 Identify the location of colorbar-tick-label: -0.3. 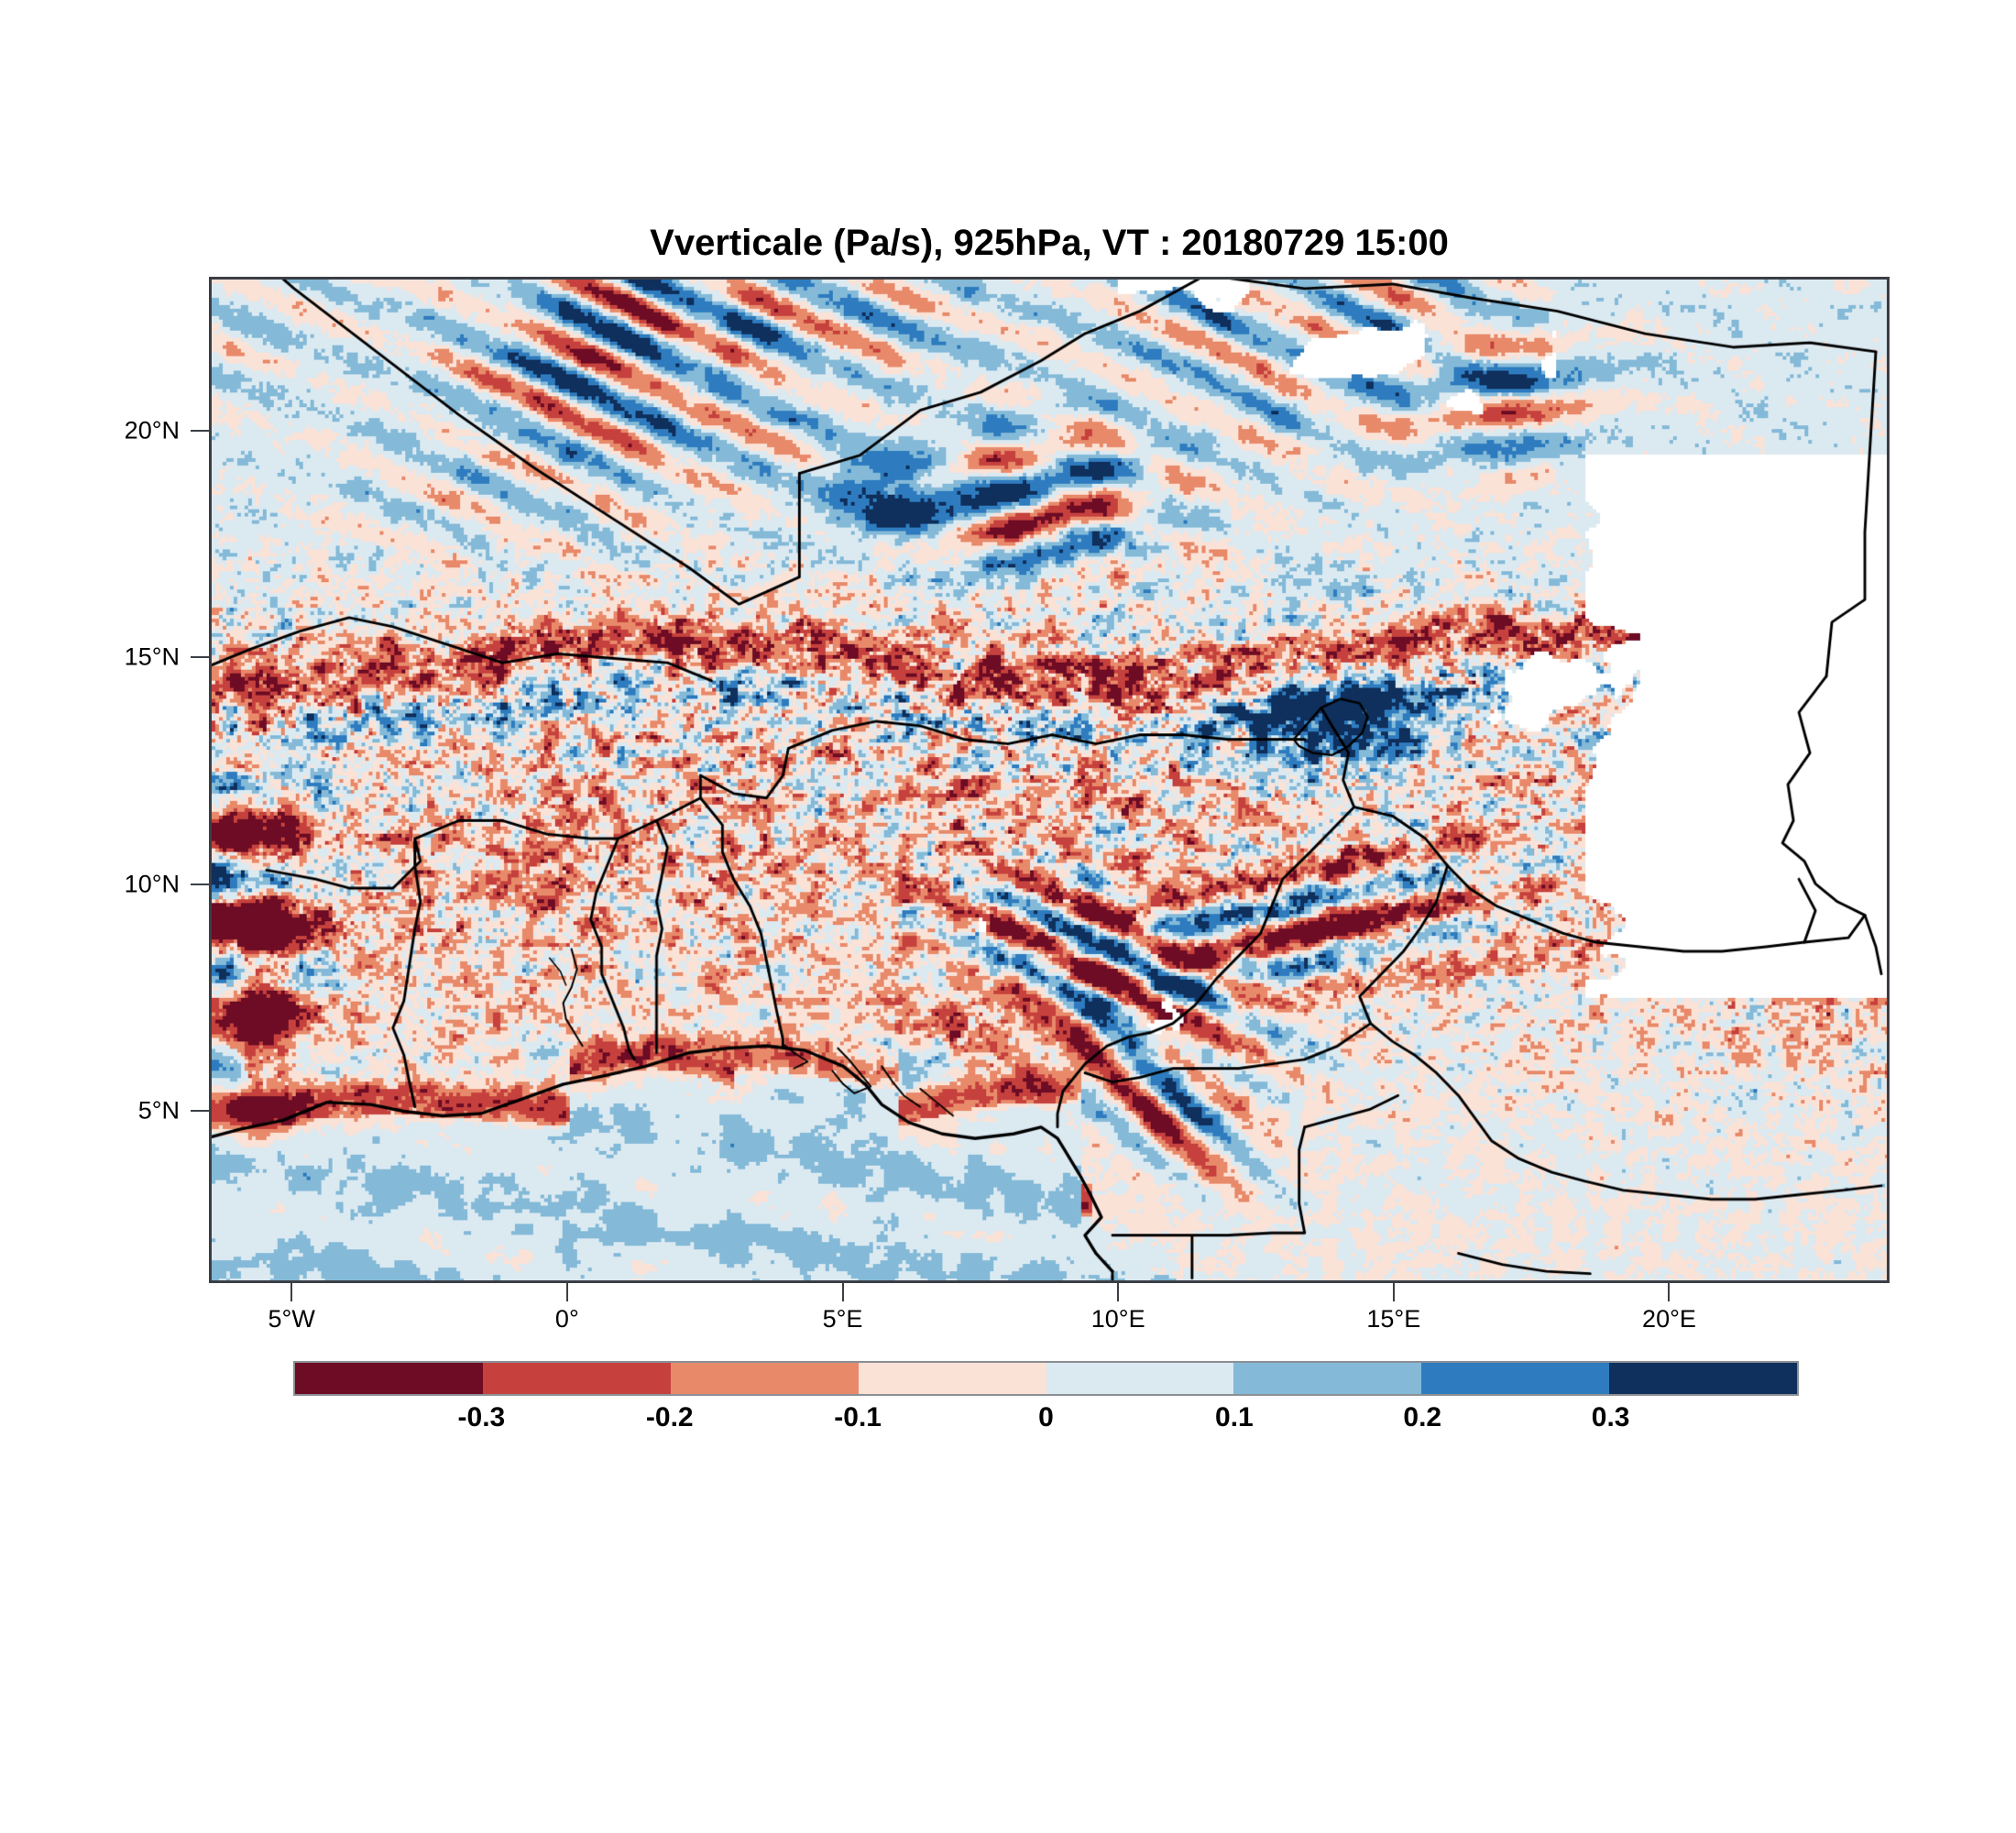
(481, 1417).